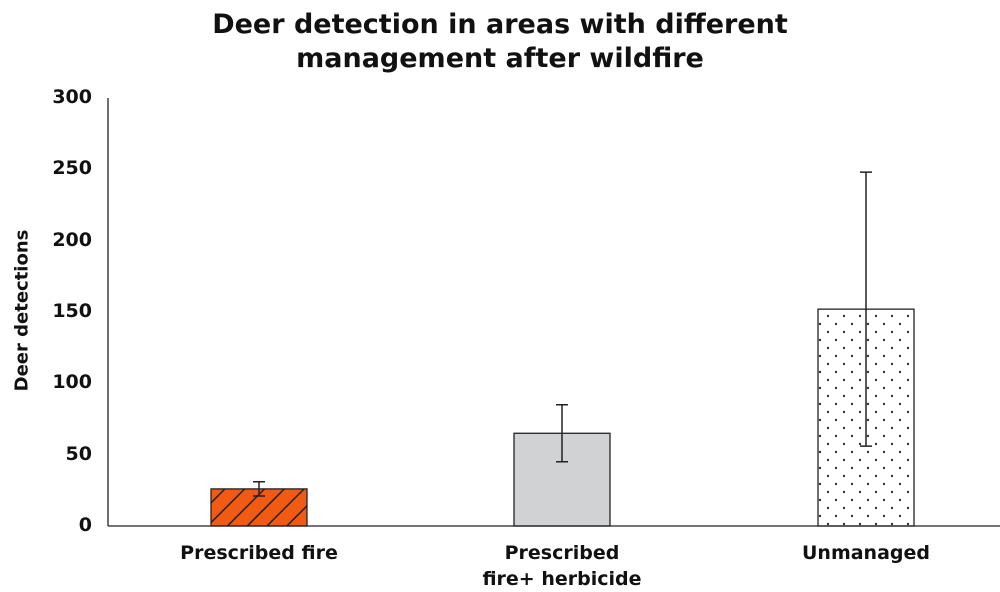 The image size is (1000, 592). Describe the element at coordinates (259, 553) in the screenshot. I see `x-tick-label: Prescribed fire` at that location.